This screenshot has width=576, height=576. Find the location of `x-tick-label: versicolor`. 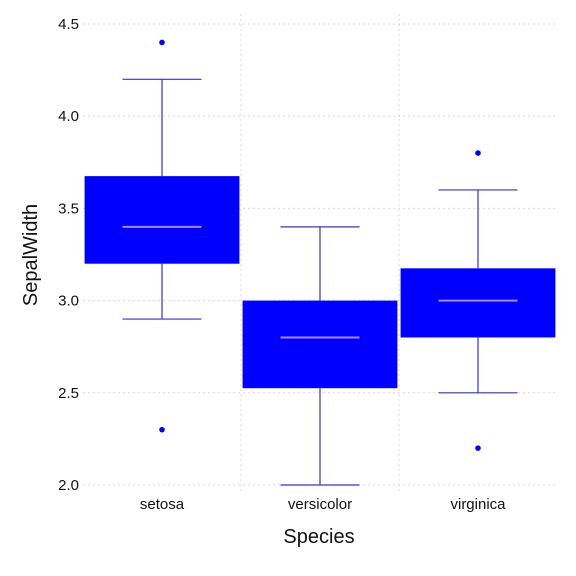

x-tick-label: versicolor is located at coordinates (320, 504).